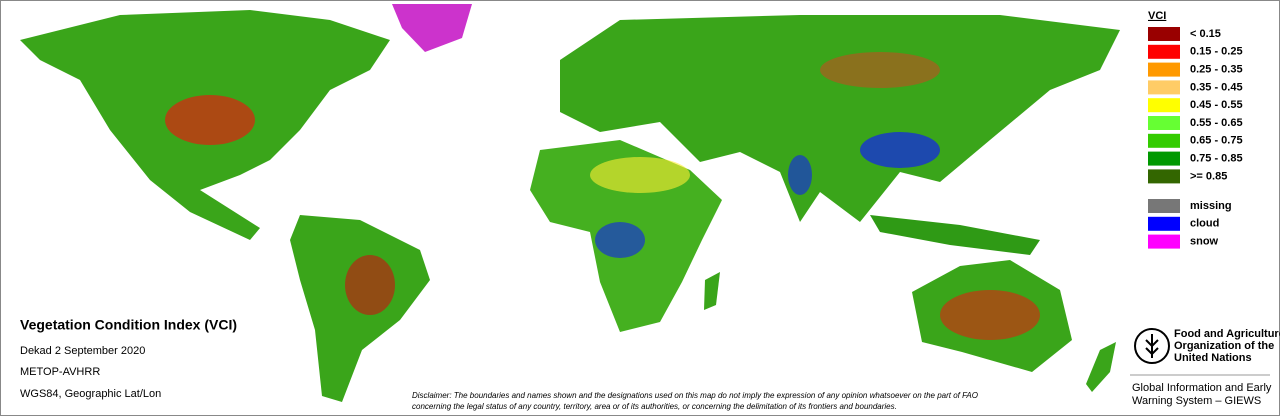 The image size is (1280, 416). I want to click on legend-label: < 0.15, so click(1205, 34).